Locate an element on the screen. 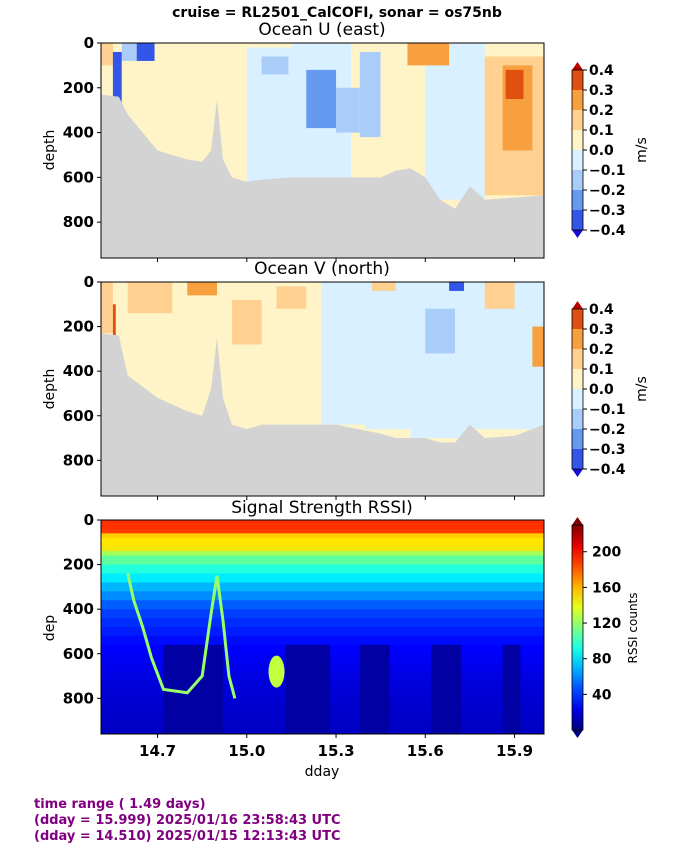 This screenshot has height=855, width=675. colorbar-tick-label: 0.1 is located at coordinates (601, 131).